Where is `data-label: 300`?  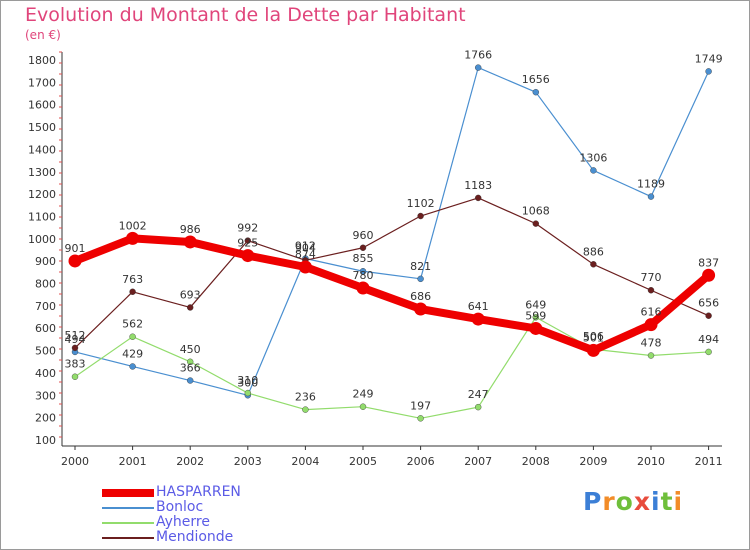
data-label: 300 is located at coordinates (247, 382).